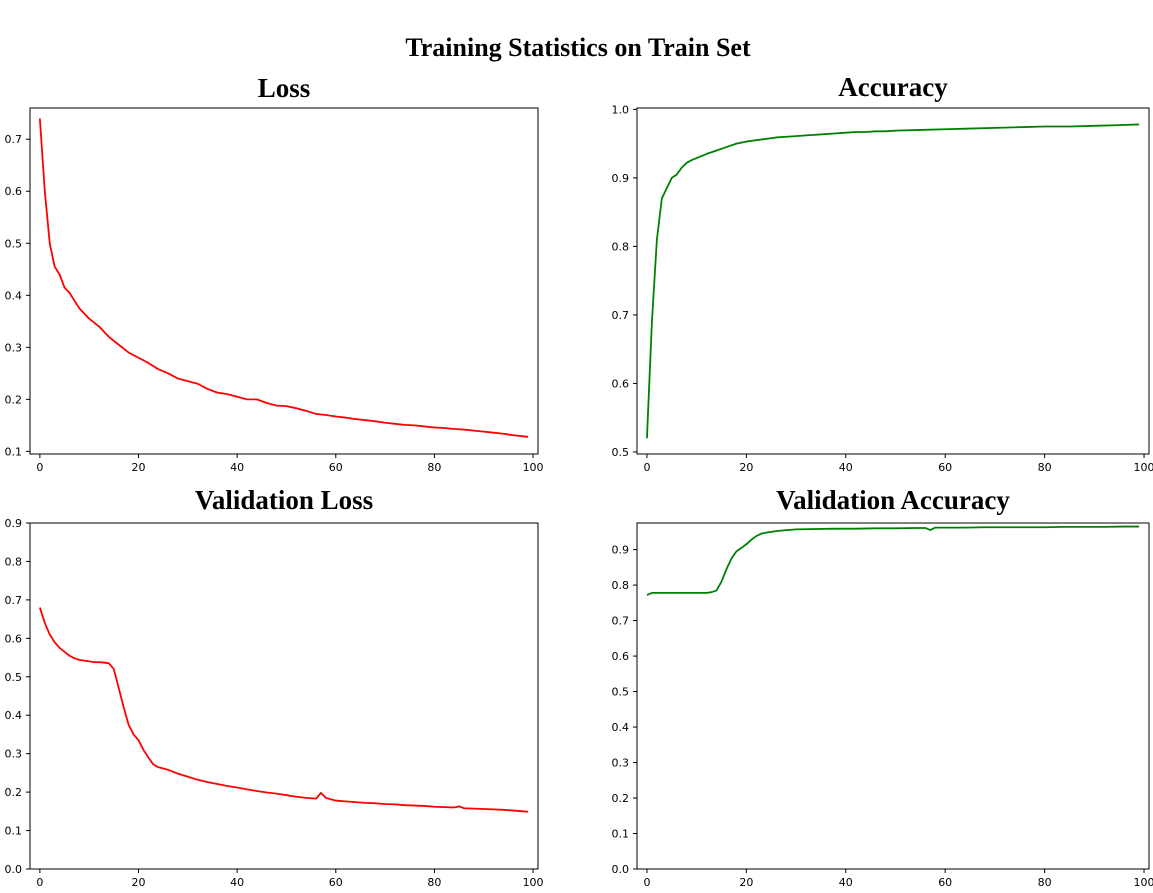  What do you see at coordinates (533, 467) in the screenshot?
I see `loss-x-tick-label: 100` at bounding box center [533, 467].